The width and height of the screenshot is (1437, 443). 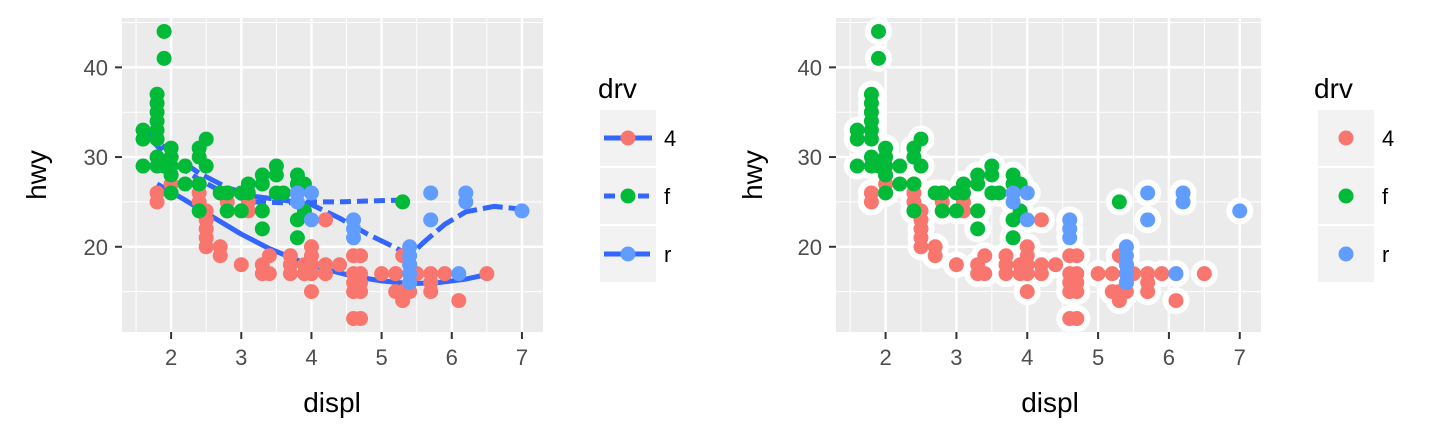 I want to click on left-legend-label-f: f, so click(x=667, y=196).